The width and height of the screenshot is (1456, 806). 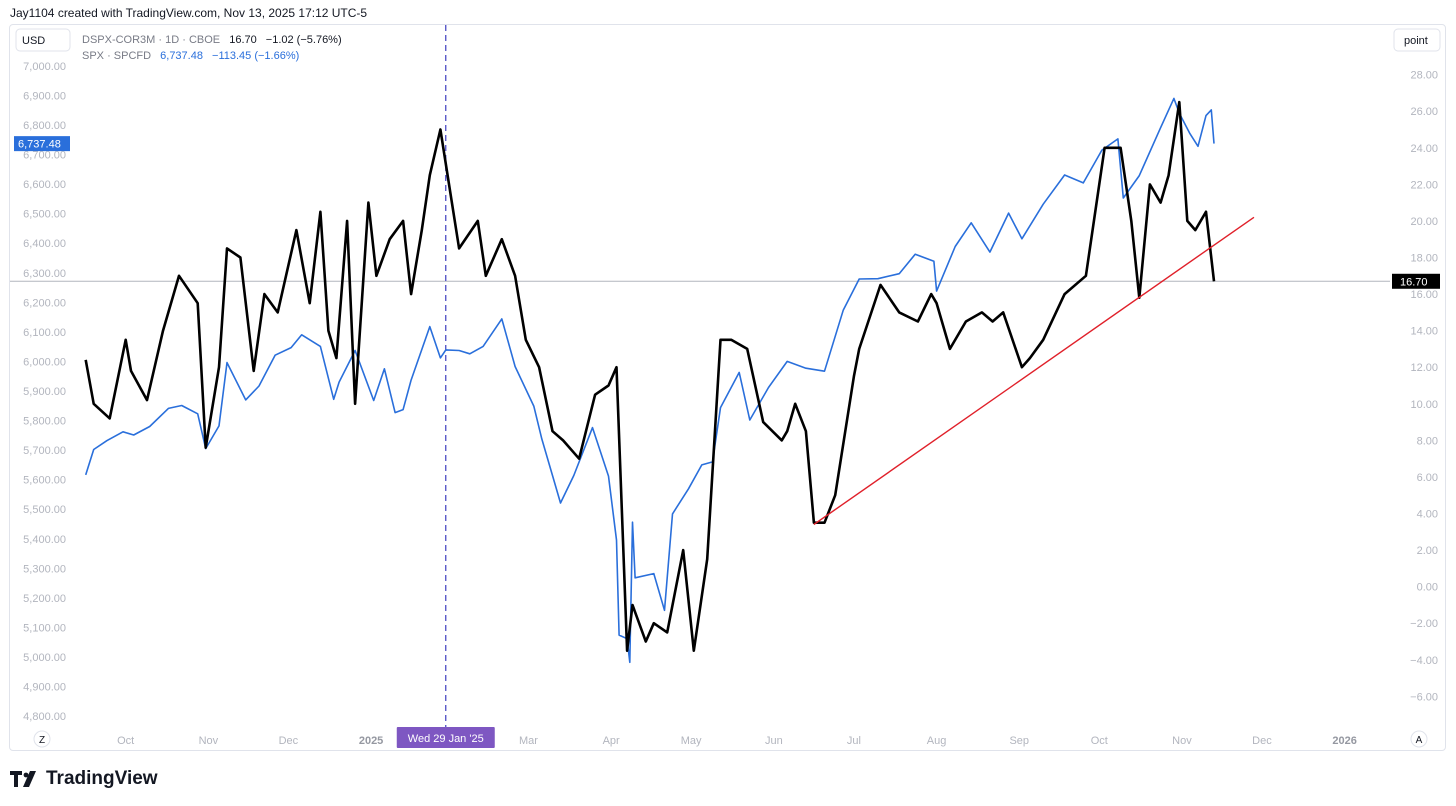 I want to click on legend-spx-change: −113.45 (−1.66%), so click(x=255, y=56).